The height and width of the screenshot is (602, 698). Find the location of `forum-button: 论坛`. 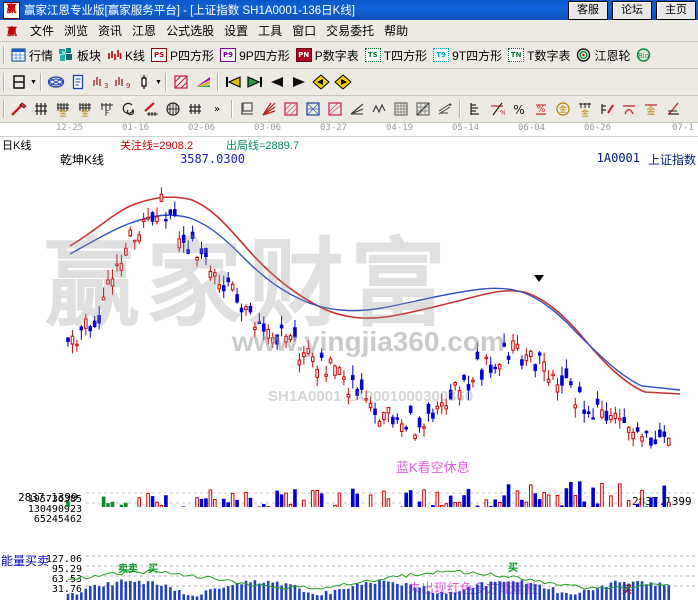

forum-button: 论坛 is located at coordinates (632, 10).